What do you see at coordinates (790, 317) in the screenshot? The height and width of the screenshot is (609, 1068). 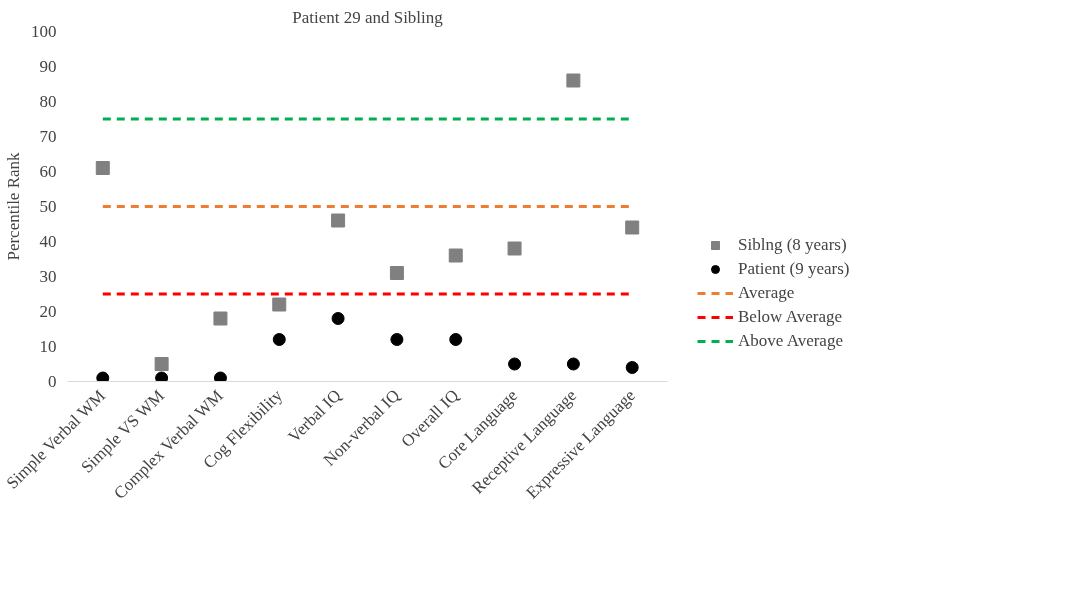 I see `legend-label: Below Average` at bounding box center [790, 317].